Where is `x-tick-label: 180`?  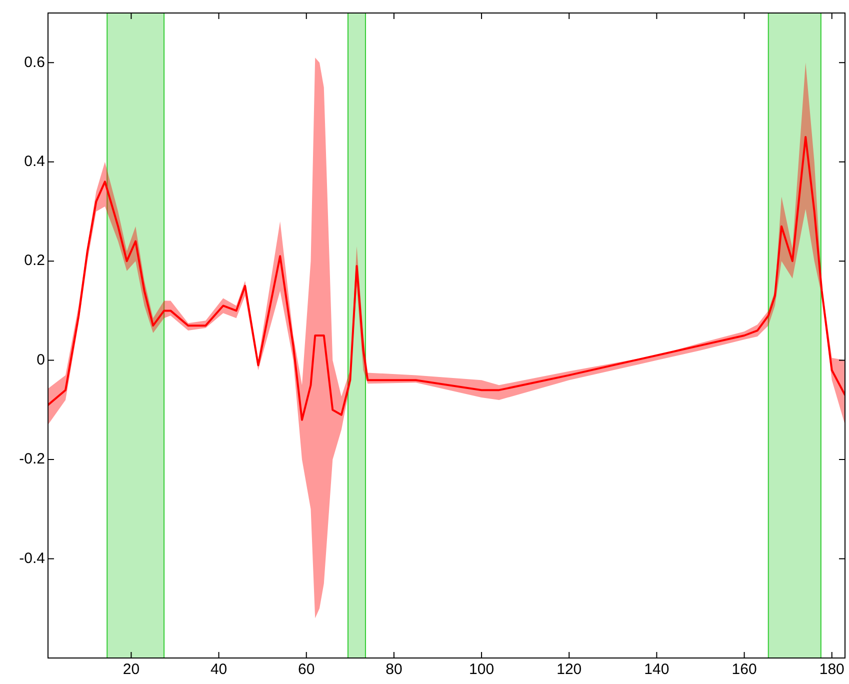
x-tick-label: 180 is located at coordinates (831, 669).